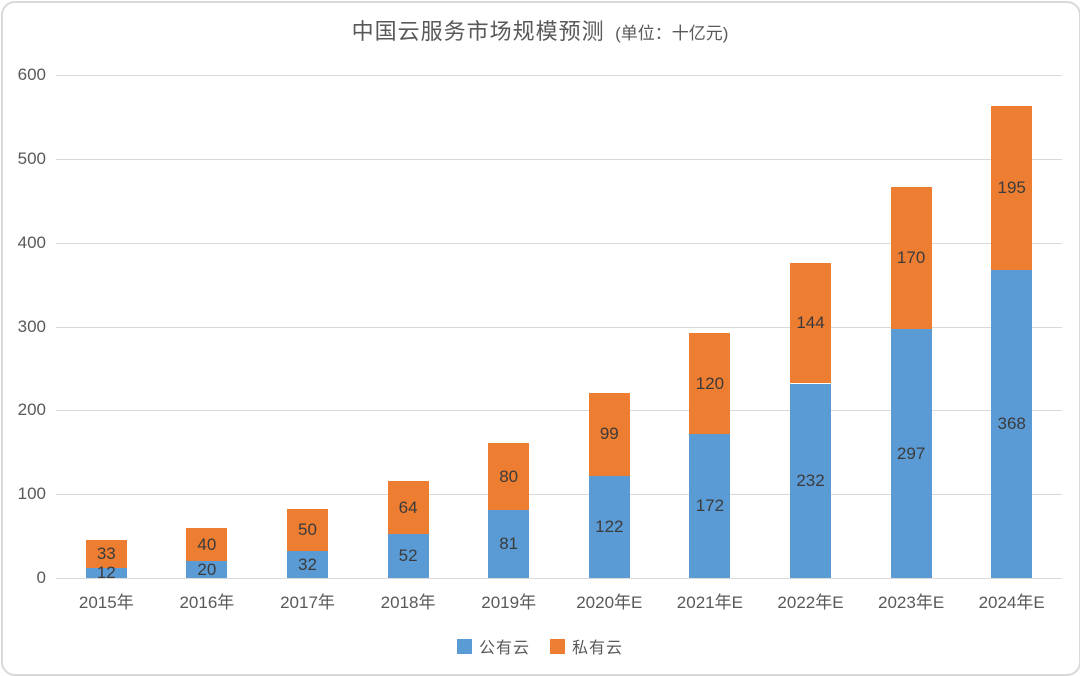 The image size is (1080, 676). I want to click on value-label: 32, so click(307, 564).